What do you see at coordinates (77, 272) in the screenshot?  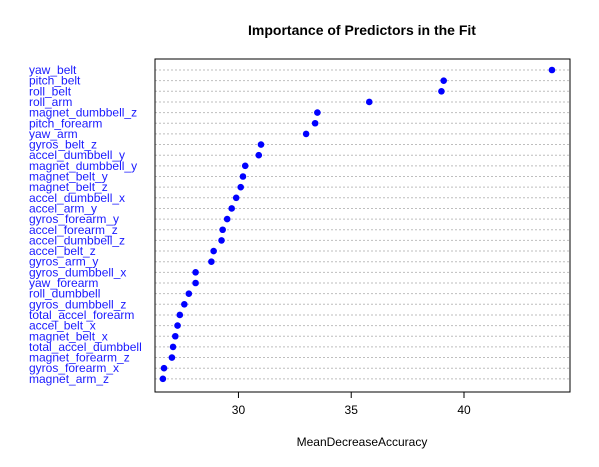 I see `category-label: gyros_dumbbell_x` at bounding box center [77, 272].